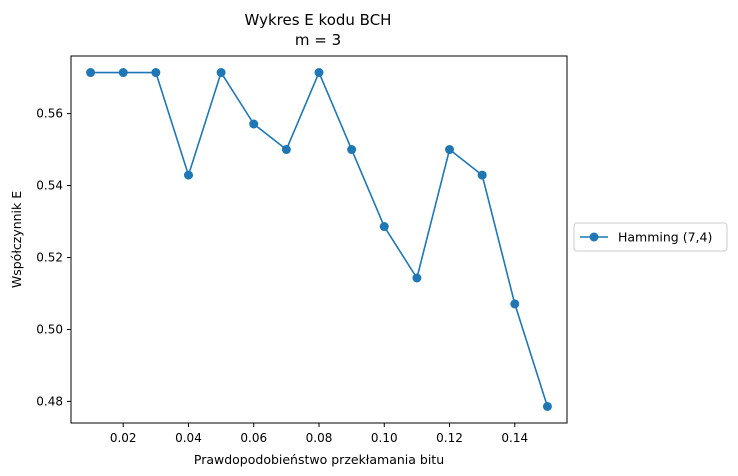 Image resolution: width=738 pixels, height=476 pixels. I want to click on chart-title: Wykres E kodu BCH, so click(318, 20).